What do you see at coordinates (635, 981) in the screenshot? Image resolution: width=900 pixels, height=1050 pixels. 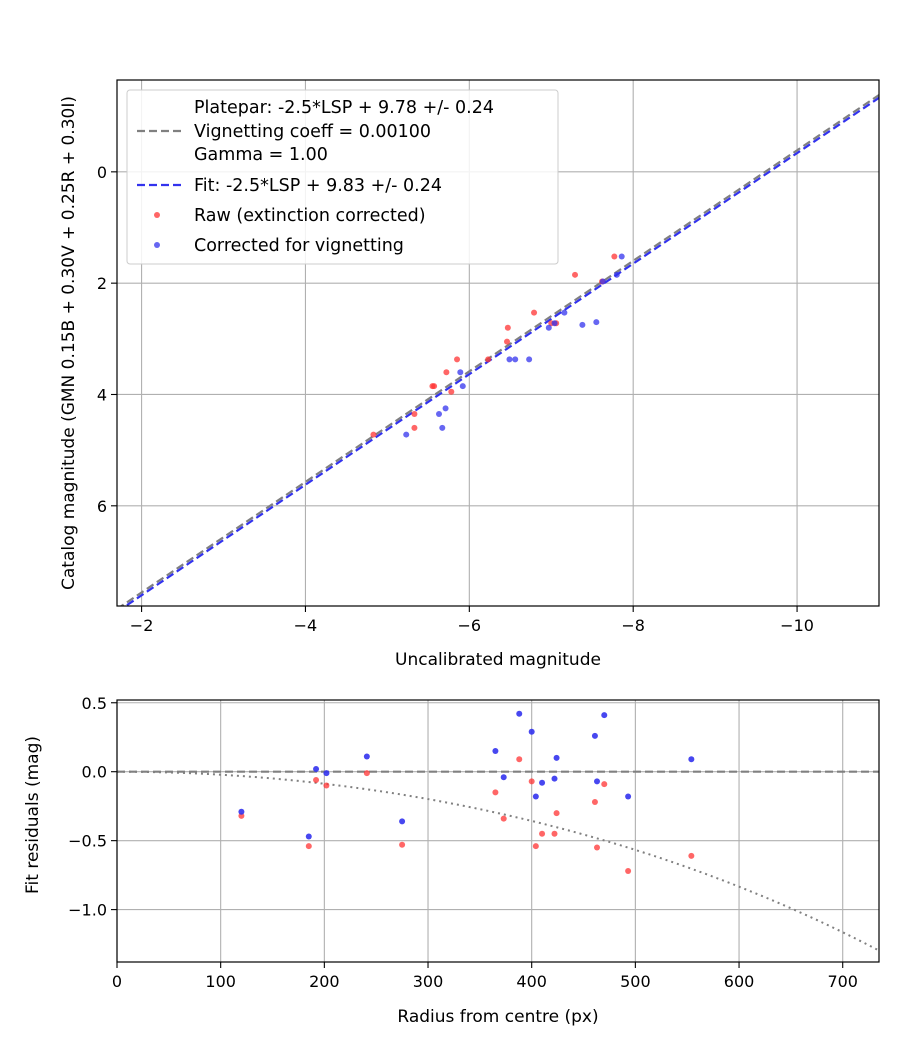 I see `x-tick-label: 500` at bounding box center [635, 981].